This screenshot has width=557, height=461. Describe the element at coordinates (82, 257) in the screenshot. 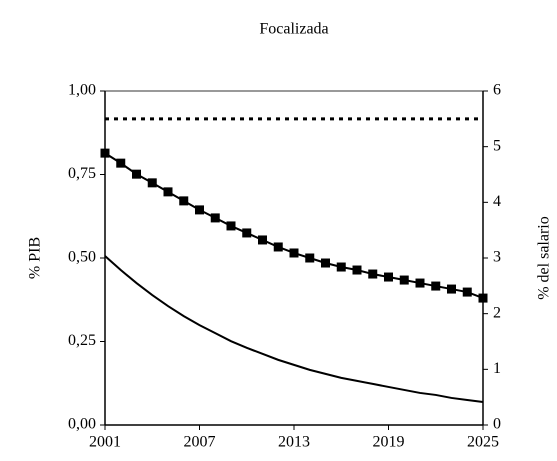

I see `y-tick-label: 0,50` at that location.